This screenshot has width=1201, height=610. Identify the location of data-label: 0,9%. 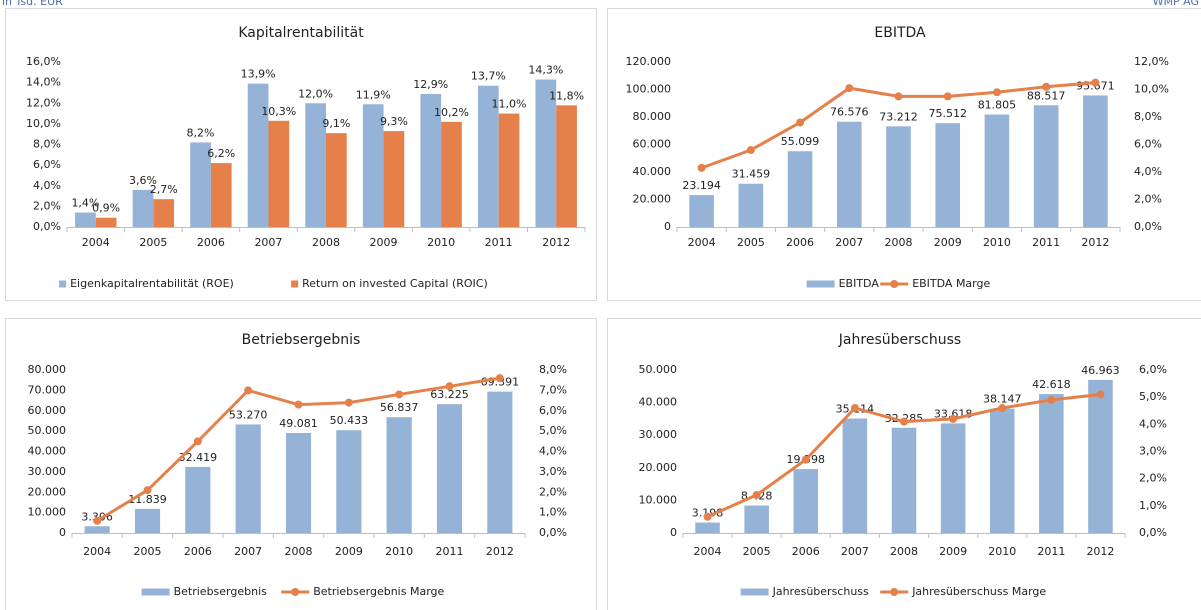
(106, 208).